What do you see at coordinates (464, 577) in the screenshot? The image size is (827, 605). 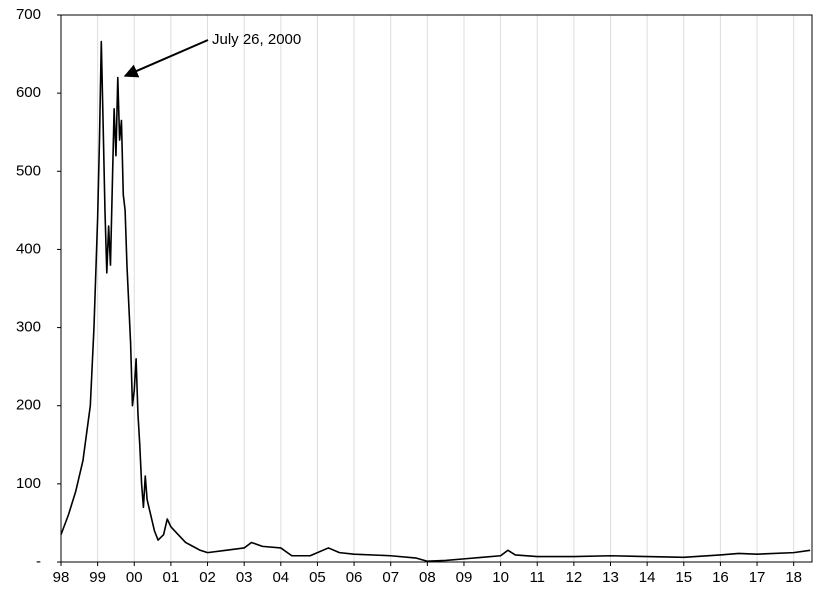 I see `x-tick-label: 09` at bounding box center [464, 577].